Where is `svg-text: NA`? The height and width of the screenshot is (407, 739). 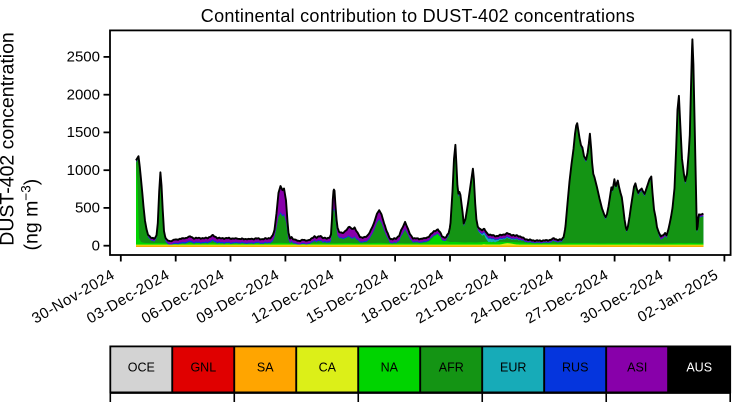 svg-text: NA is located at coordinates (390, 367).